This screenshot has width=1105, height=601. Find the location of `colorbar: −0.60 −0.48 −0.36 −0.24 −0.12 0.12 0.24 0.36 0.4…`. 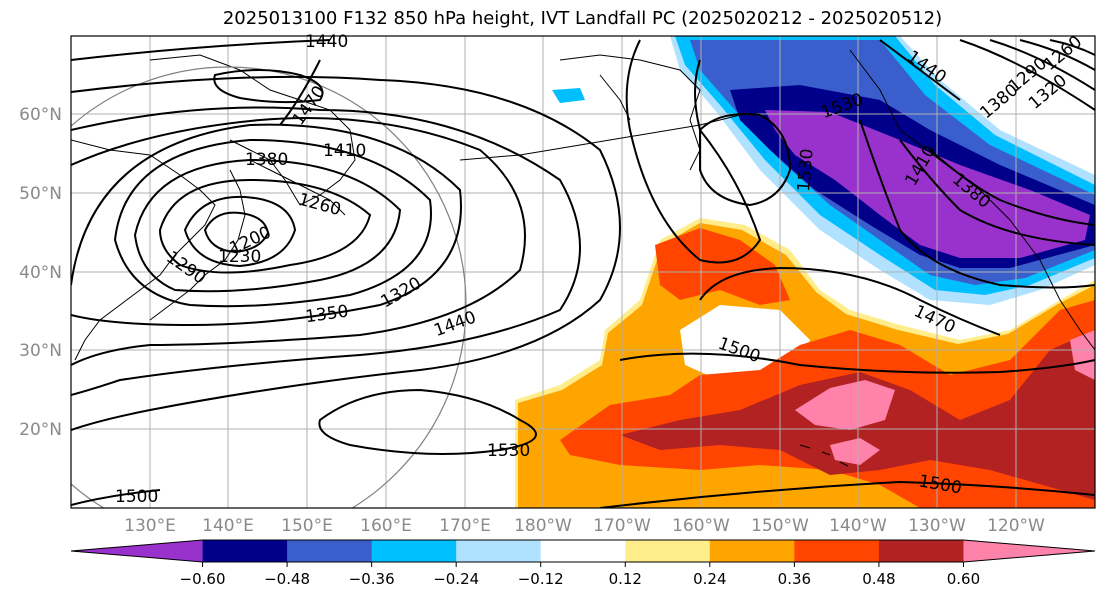

colorbar: −0.60 −0.48 −0.36 −0.24 −0.12 0.12 0.24 0.36 0.4… is located at coordinates (583, 563).